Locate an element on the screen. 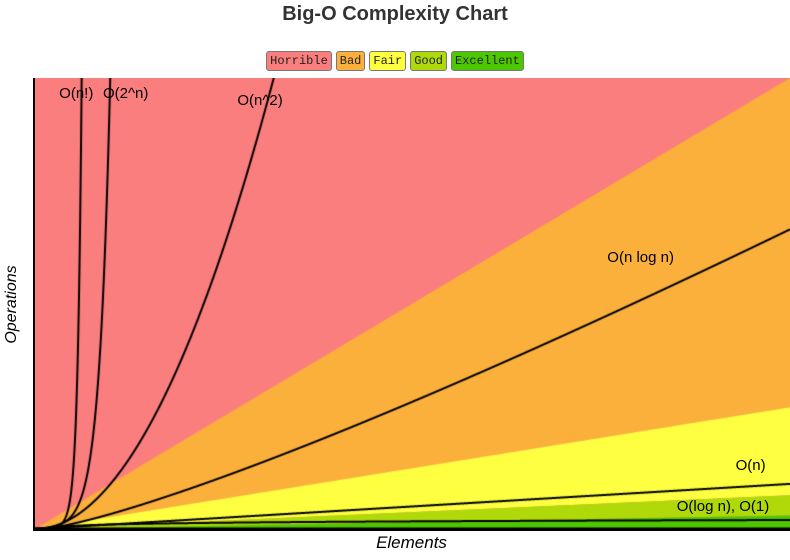 Image resolution: width=790 pixels, height=560 pixels. chart-title: Big-O Complexity Chart is located at coordinates (395, 14).